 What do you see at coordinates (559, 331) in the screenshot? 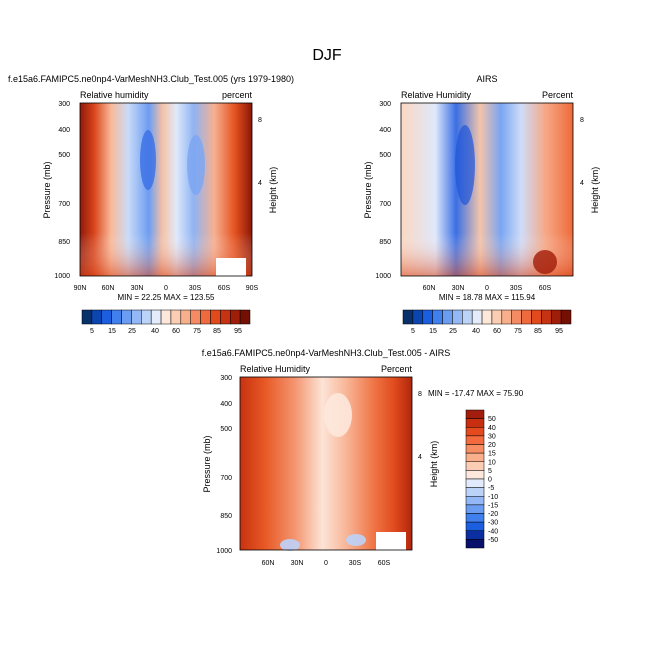
I see `p2-cbar-label: 95` at bounding box center [559, 331].